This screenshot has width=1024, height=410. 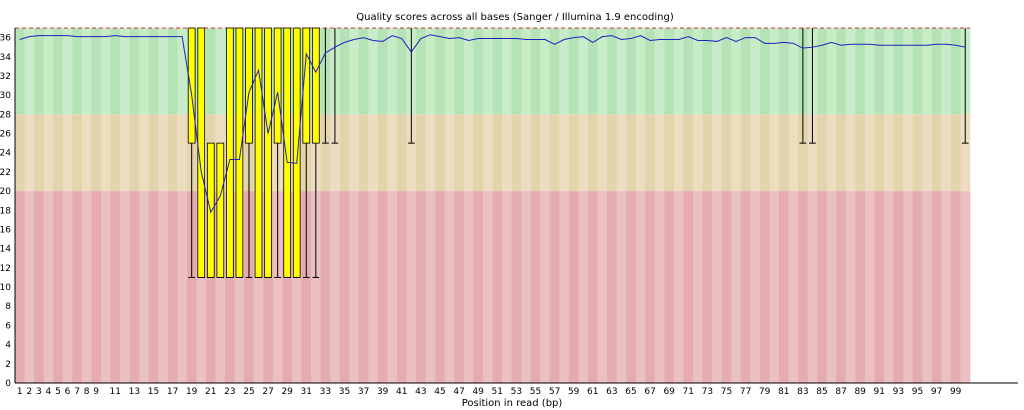 What do you see at coordinates (5, 115) in the screenshot?
I see `y-tick-label: 28` at bounding box center [5, 115].